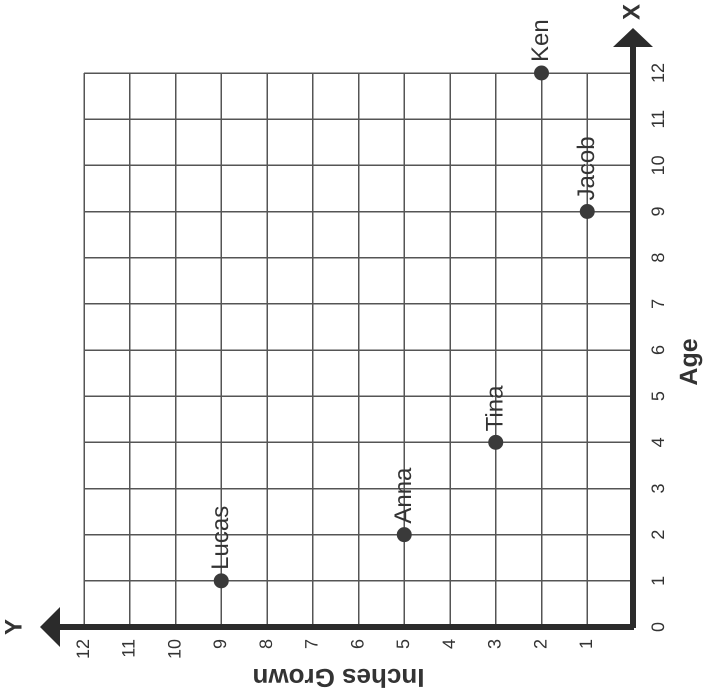 Image resolution: width=703 pixels, height=700 pixels. I want to click on y-tick-label: 11, so click(658, 119).